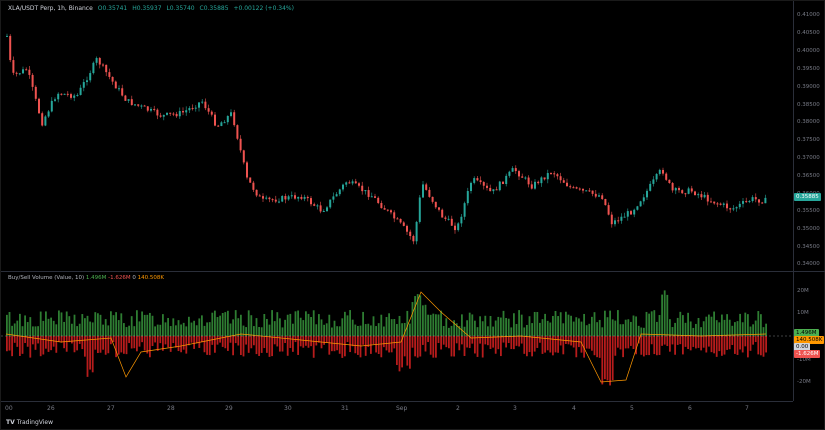  Describe the element at coordinates (806, 333) in the screenshot. I see `buy-volume-badge: 1.496M` at that location.